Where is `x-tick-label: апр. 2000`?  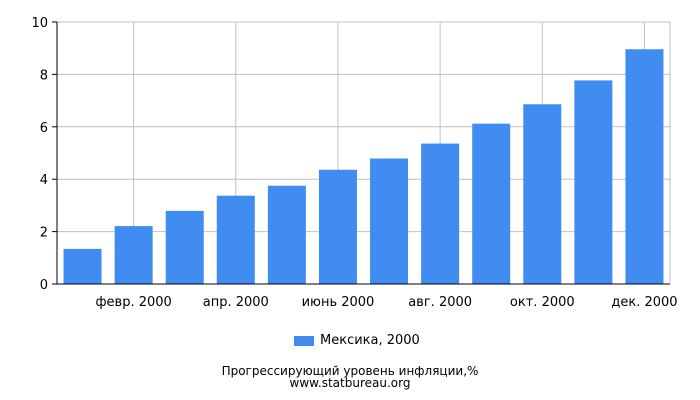 x-tick-label: апр. 2000 is located at coordinates (236, 302).